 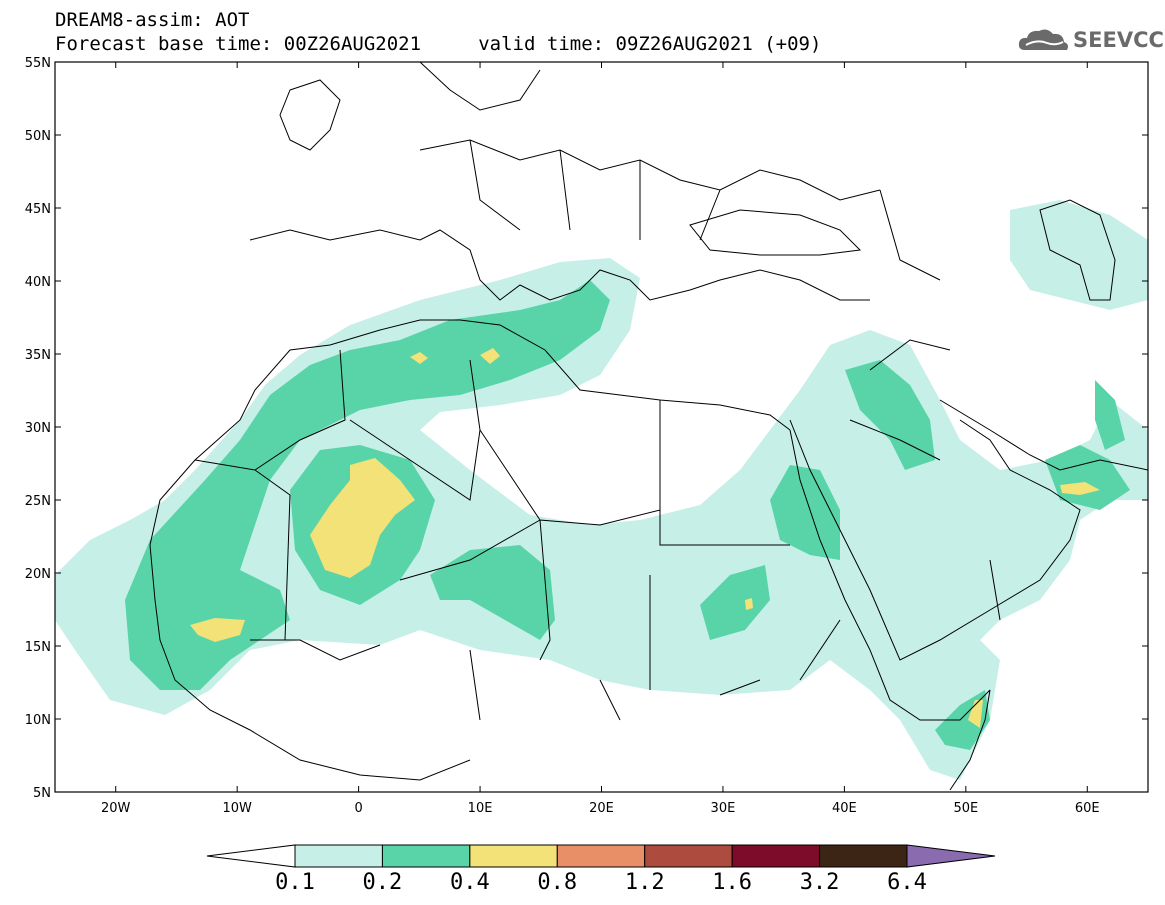 I want to click on aot-colorbar, so click(x=601, y=856).